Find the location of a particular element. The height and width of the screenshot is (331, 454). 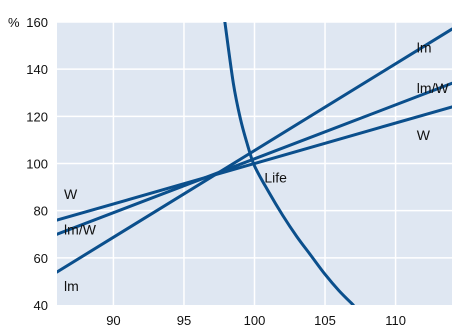

y-unit-label: % is located at coordinates (14, 22).